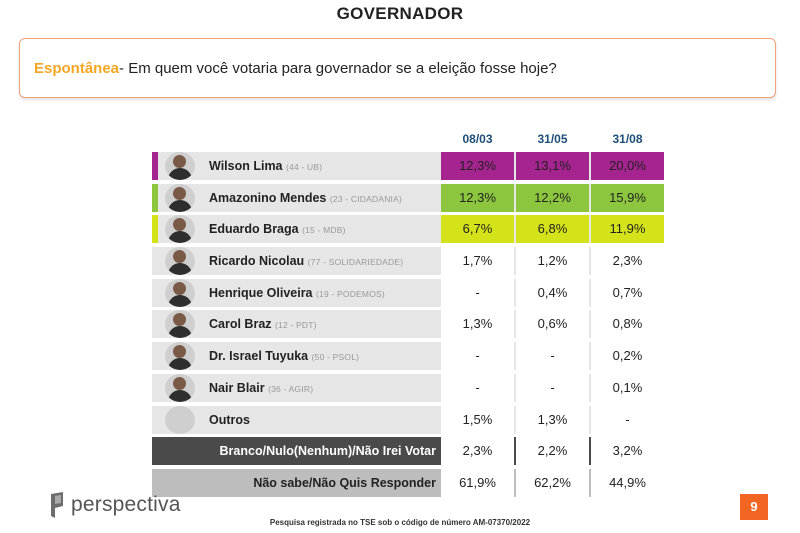  What do you see at coordinates (552, 451) in the screenshot?
I see `value-cell: 2,2%` at bounding box center [552, 451].